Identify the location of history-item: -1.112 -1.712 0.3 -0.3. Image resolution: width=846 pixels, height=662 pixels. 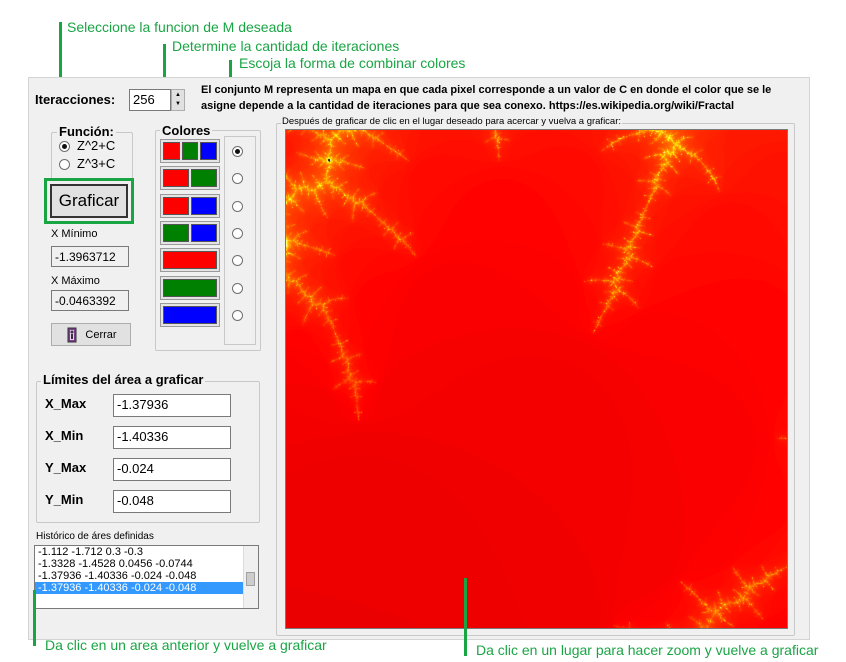
(90, 552).